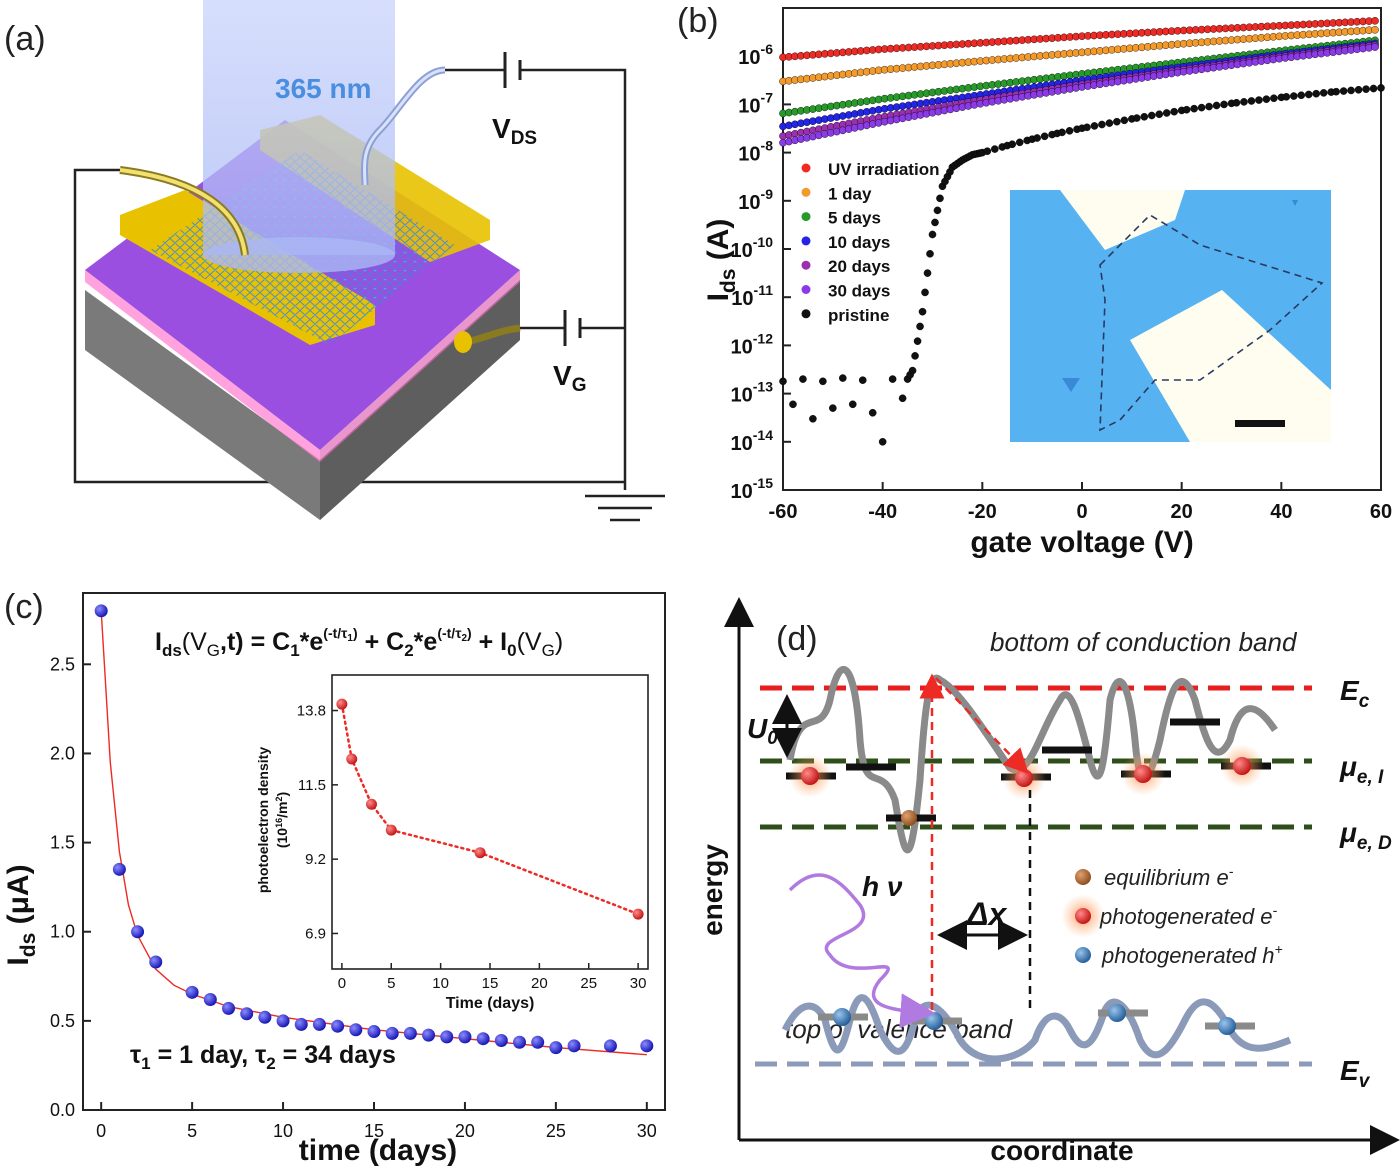 This screenshot has width=1400, height=1168. Describe the element at coordinates (1192, 954) in the screenshot. I see `legend-photo-h: photogenerated h+` at that location.